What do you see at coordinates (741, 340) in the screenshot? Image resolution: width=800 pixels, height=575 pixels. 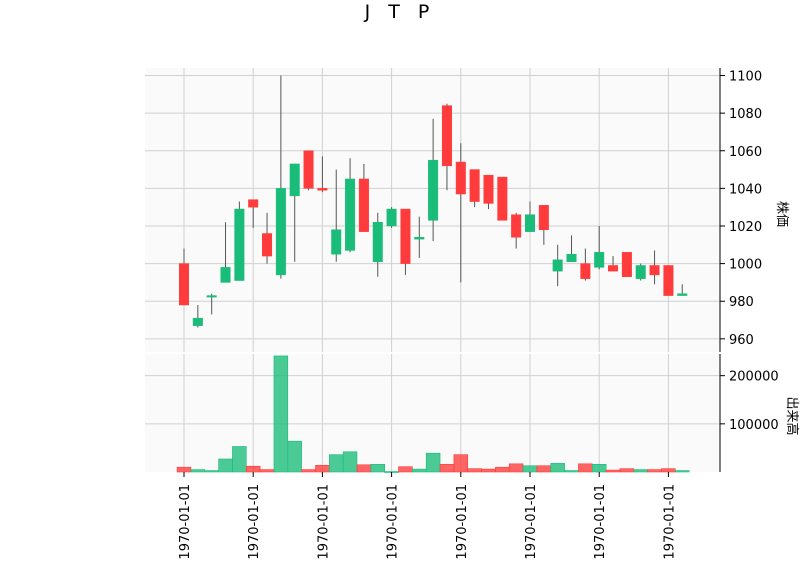 I see `price-tick-label: 960` at bounding box center [741, 340].